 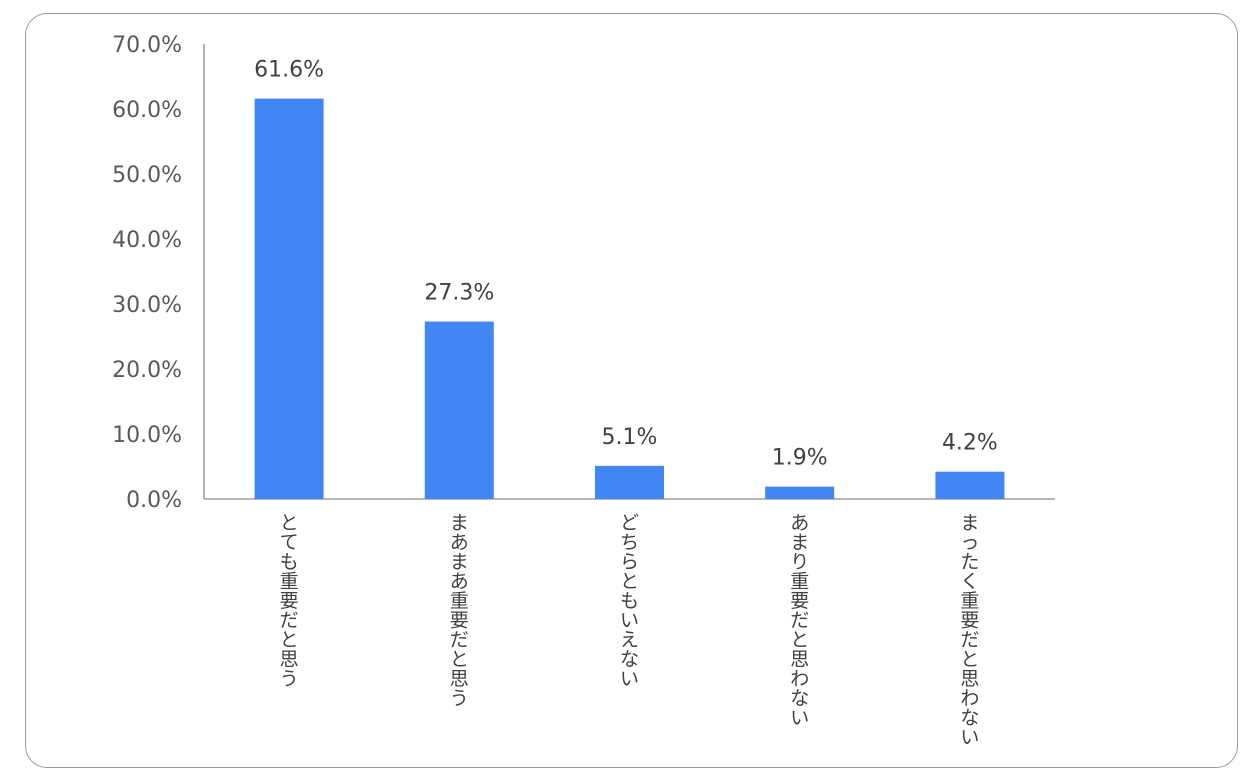 What do you see at coordinates (630, 437) in the screenshot?
I see `data-label: 5.1%` at bounding box center [630, 437].